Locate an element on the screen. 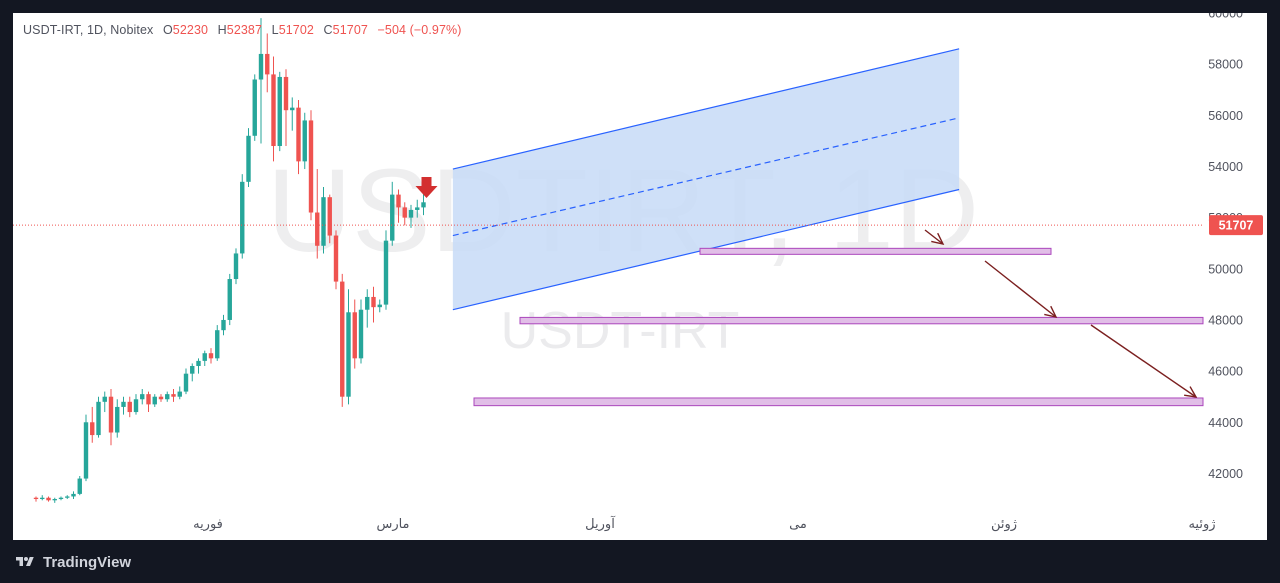 The width and height of the screenshot is (1280, 583). x-tick-label: ژوئیه is located at coordinates (1201, 524).